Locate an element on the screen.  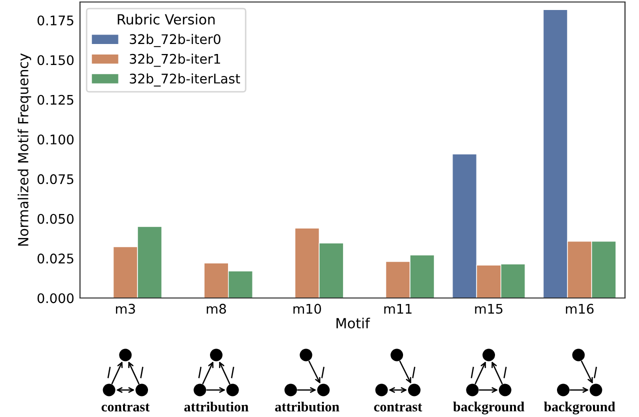
x-tick-label: m3 is located at coordinates (125, 309).